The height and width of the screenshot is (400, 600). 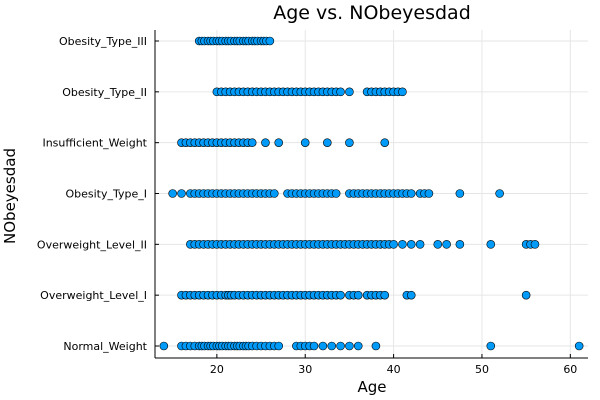 I want to click on x-tick-label: 40, so click(x=394, y=369).